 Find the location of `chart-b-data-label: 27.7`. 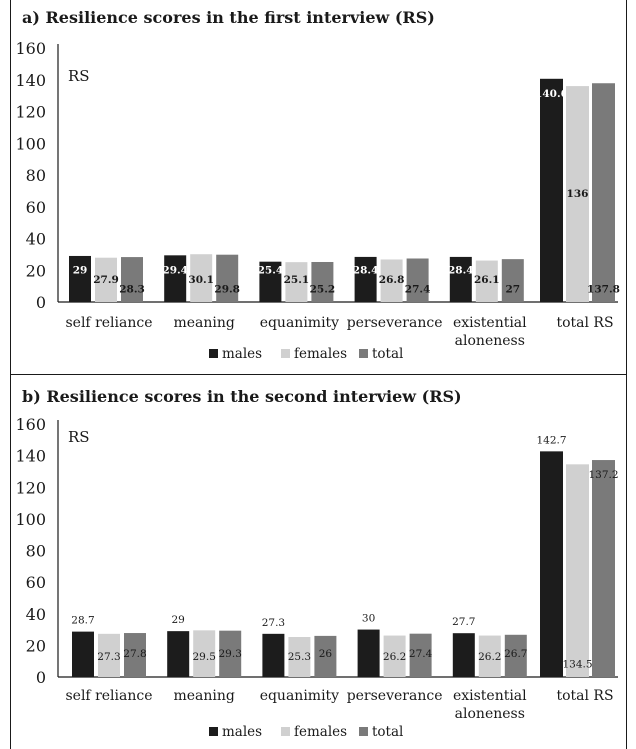

chart-b-data-label: 27.7 is located at coordinates (463, 622).